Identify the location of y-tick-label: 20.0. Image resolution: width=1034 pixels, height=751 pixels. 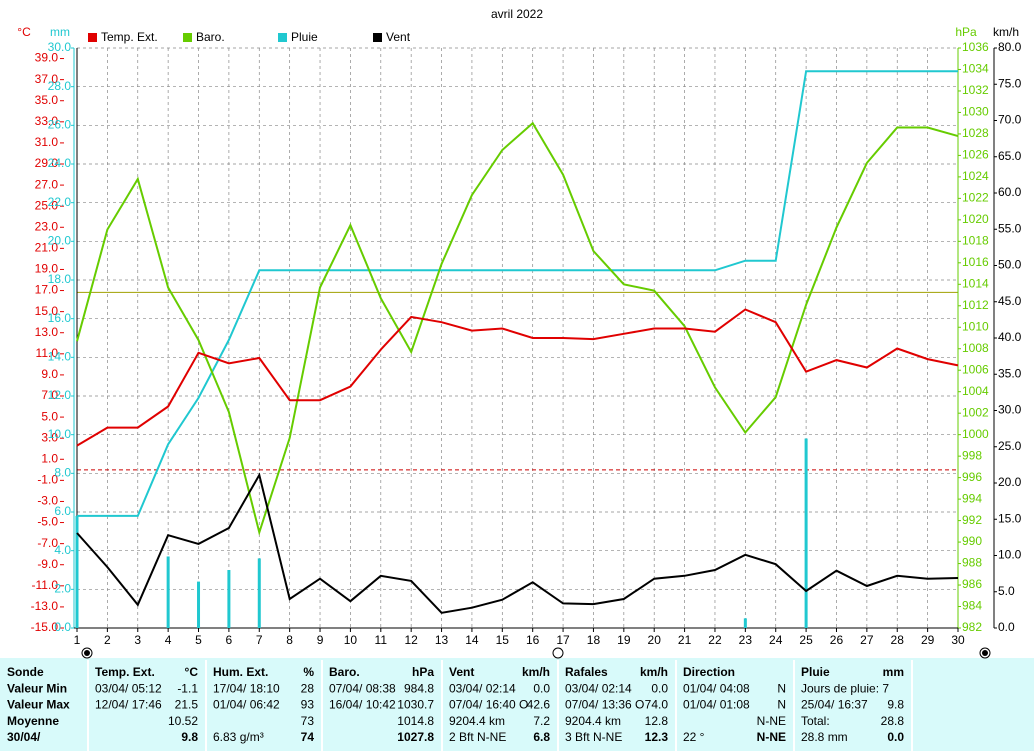
(60, 241).